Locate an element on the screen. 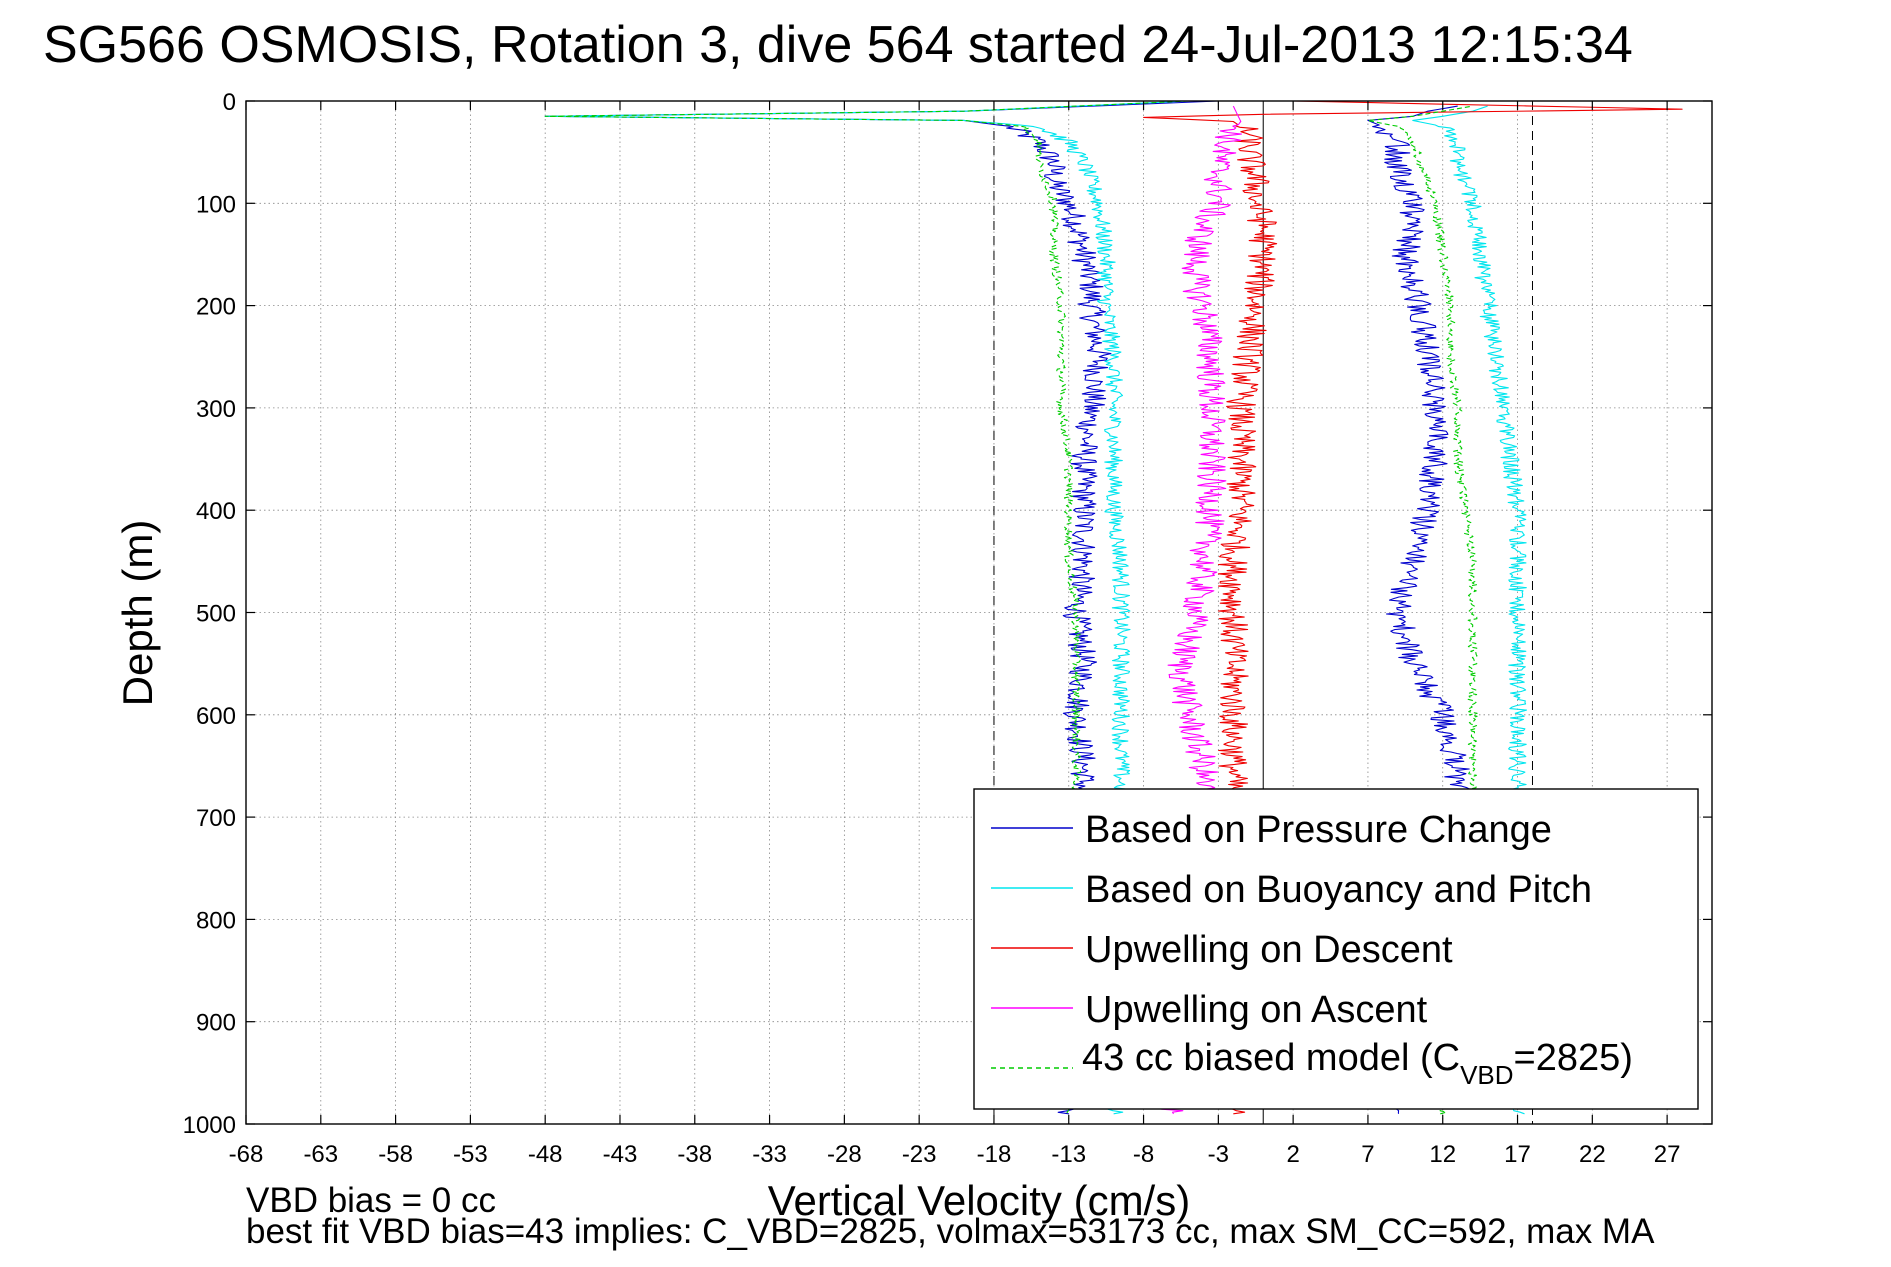  y-tick-label: 1000 is located at coordinates (209, 1125).